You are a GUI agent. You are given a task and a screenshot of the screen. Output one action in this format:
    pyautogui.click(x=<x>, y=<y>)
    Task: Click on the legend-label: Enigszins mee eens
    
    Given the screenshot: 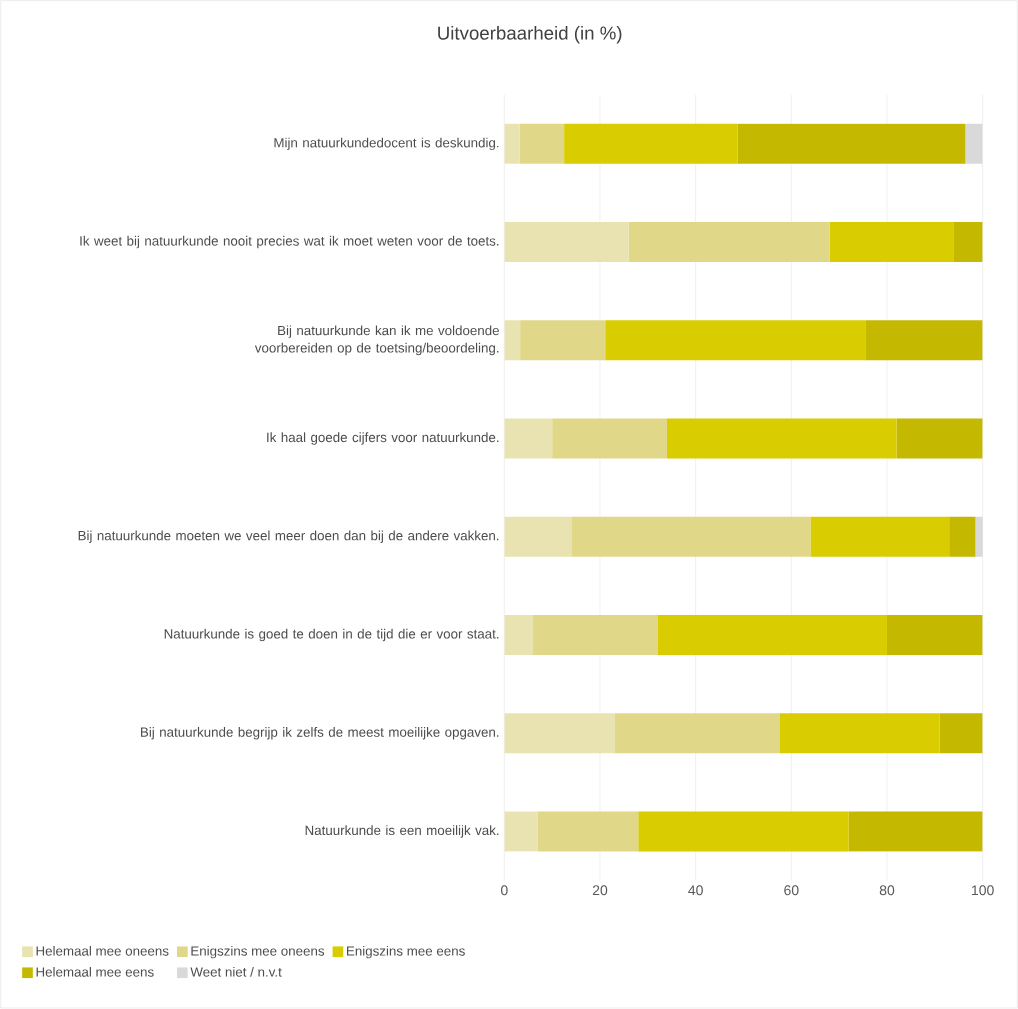 What is the action you would take?
    pyautogui.click(x=406, y=952)
    